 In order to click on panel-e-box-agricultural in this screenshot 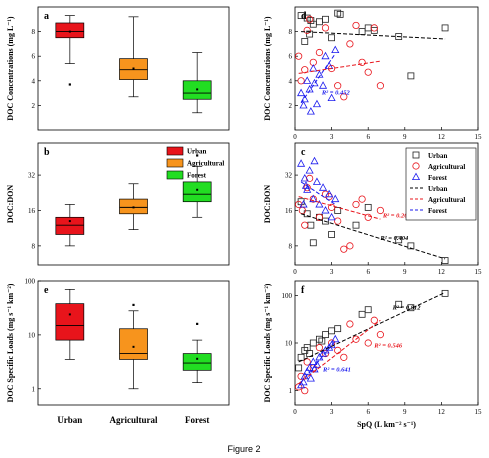, I will do `click(133, 344)`.